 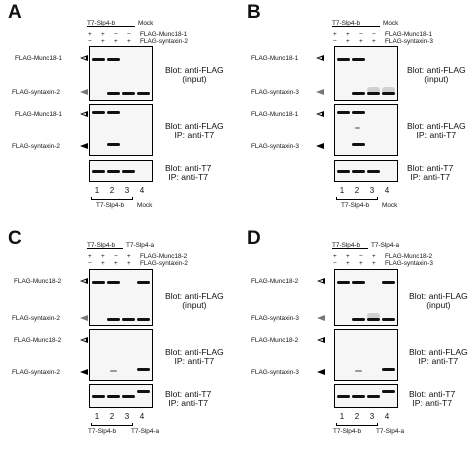 What do you see at coordinates (140, 245) in the screenshot?
I see `header-right: T7-Slp4-a` at bounding box center [140, 245].